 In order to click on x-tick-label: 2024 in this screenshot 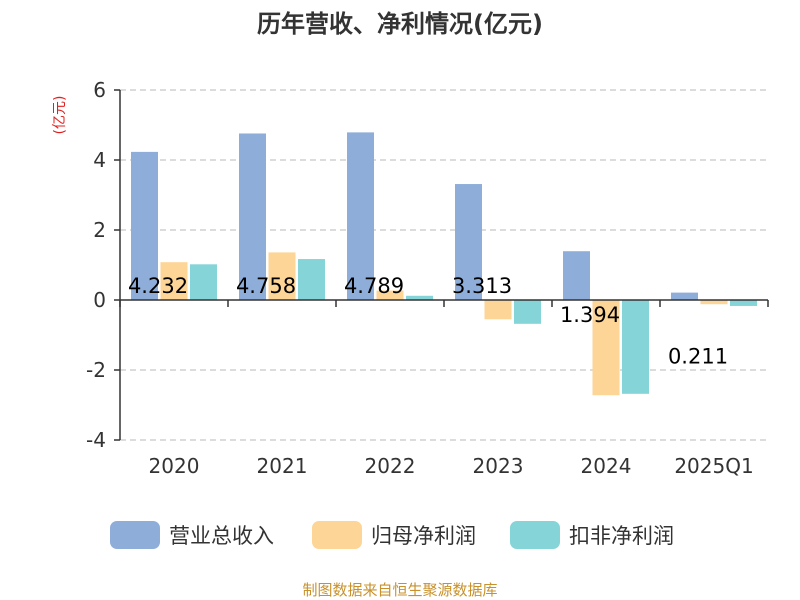, I will do `click(606, 466)`.